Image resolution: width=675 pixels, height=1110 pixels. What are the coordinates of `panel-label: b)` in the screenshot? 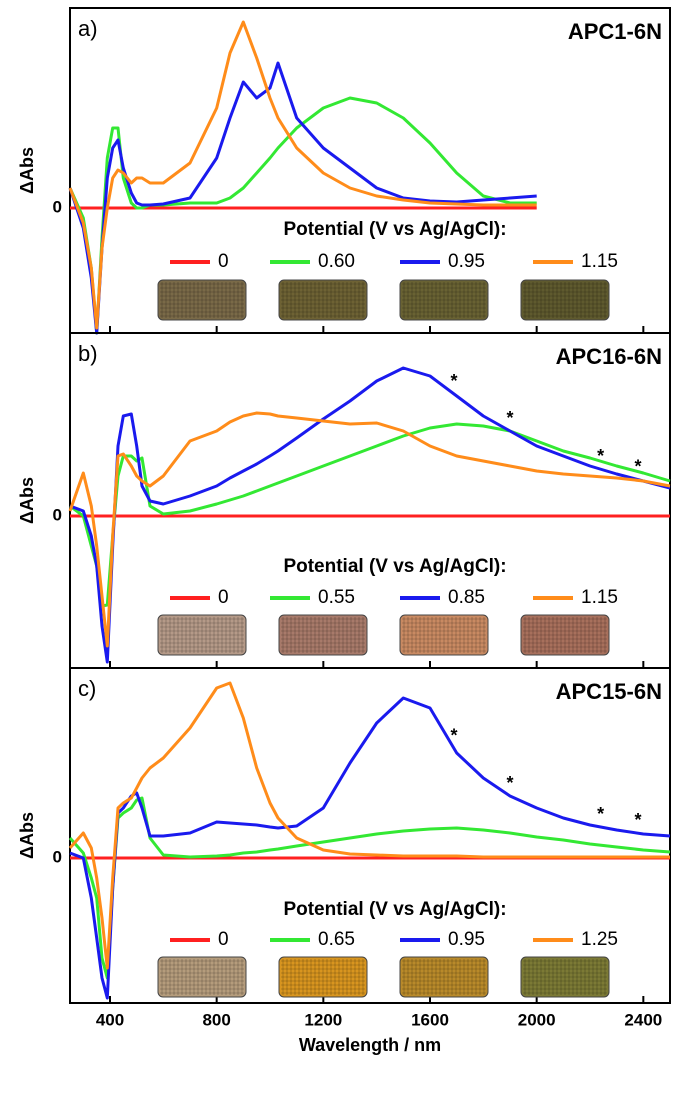 It's located at (88, 353).